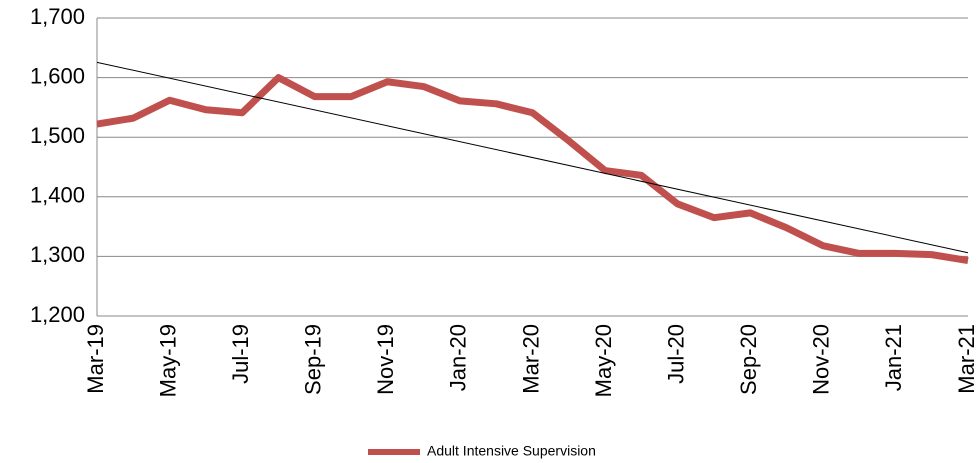 This screenshot has width=978, height=463. Describe the element at coordinates (240, 354) in the screenshot. I see `x-tick-label: Jul-19` at that location.